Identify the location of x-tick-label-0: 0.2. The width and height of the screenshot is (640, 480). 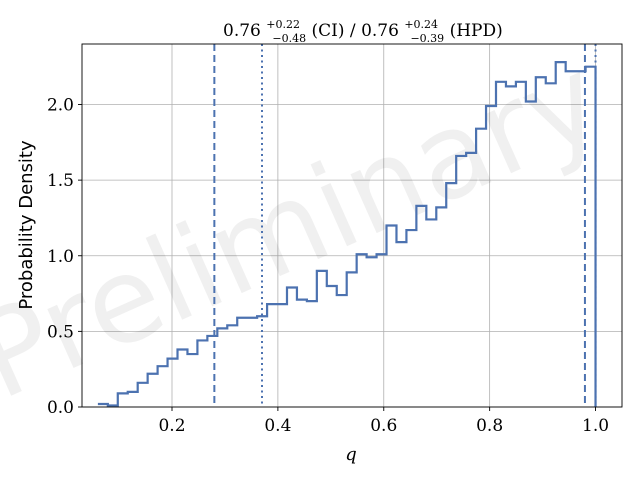
(171, 426).